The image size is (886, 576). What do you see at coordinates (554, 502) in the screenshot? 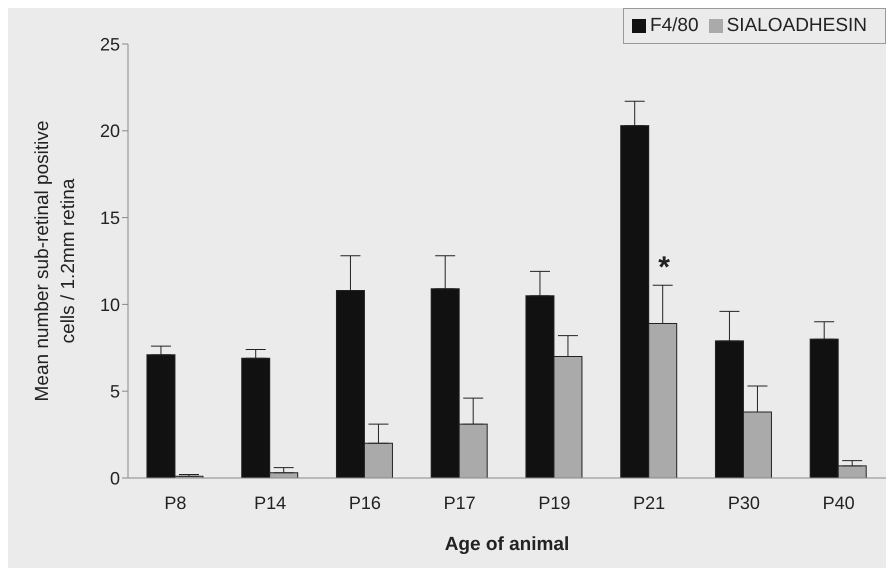
I see `x-tick-label: P19` at bounding box center [554, 502].